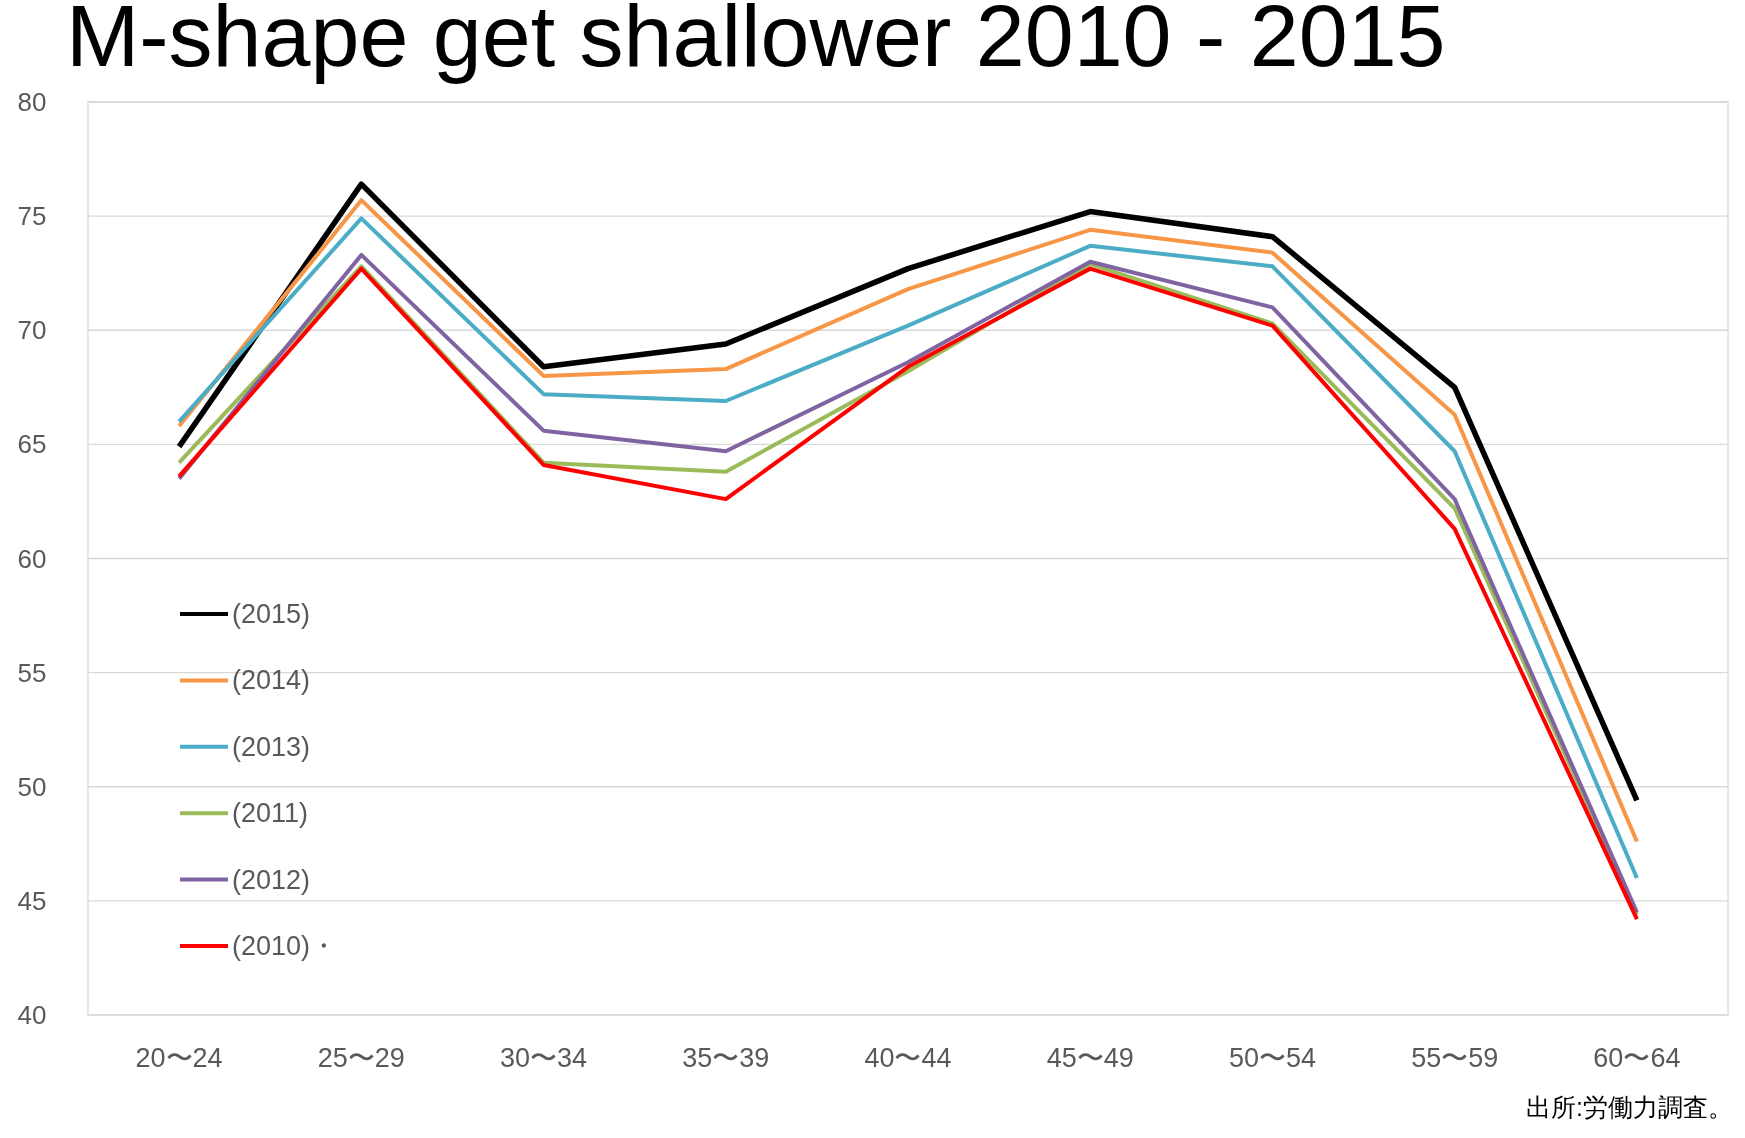 This screenshot has height=1138, width=1745. Describe the element at coordinates (1637, 1058) in the screenshot. I see `x-tick-label: 60〜64` at that location.